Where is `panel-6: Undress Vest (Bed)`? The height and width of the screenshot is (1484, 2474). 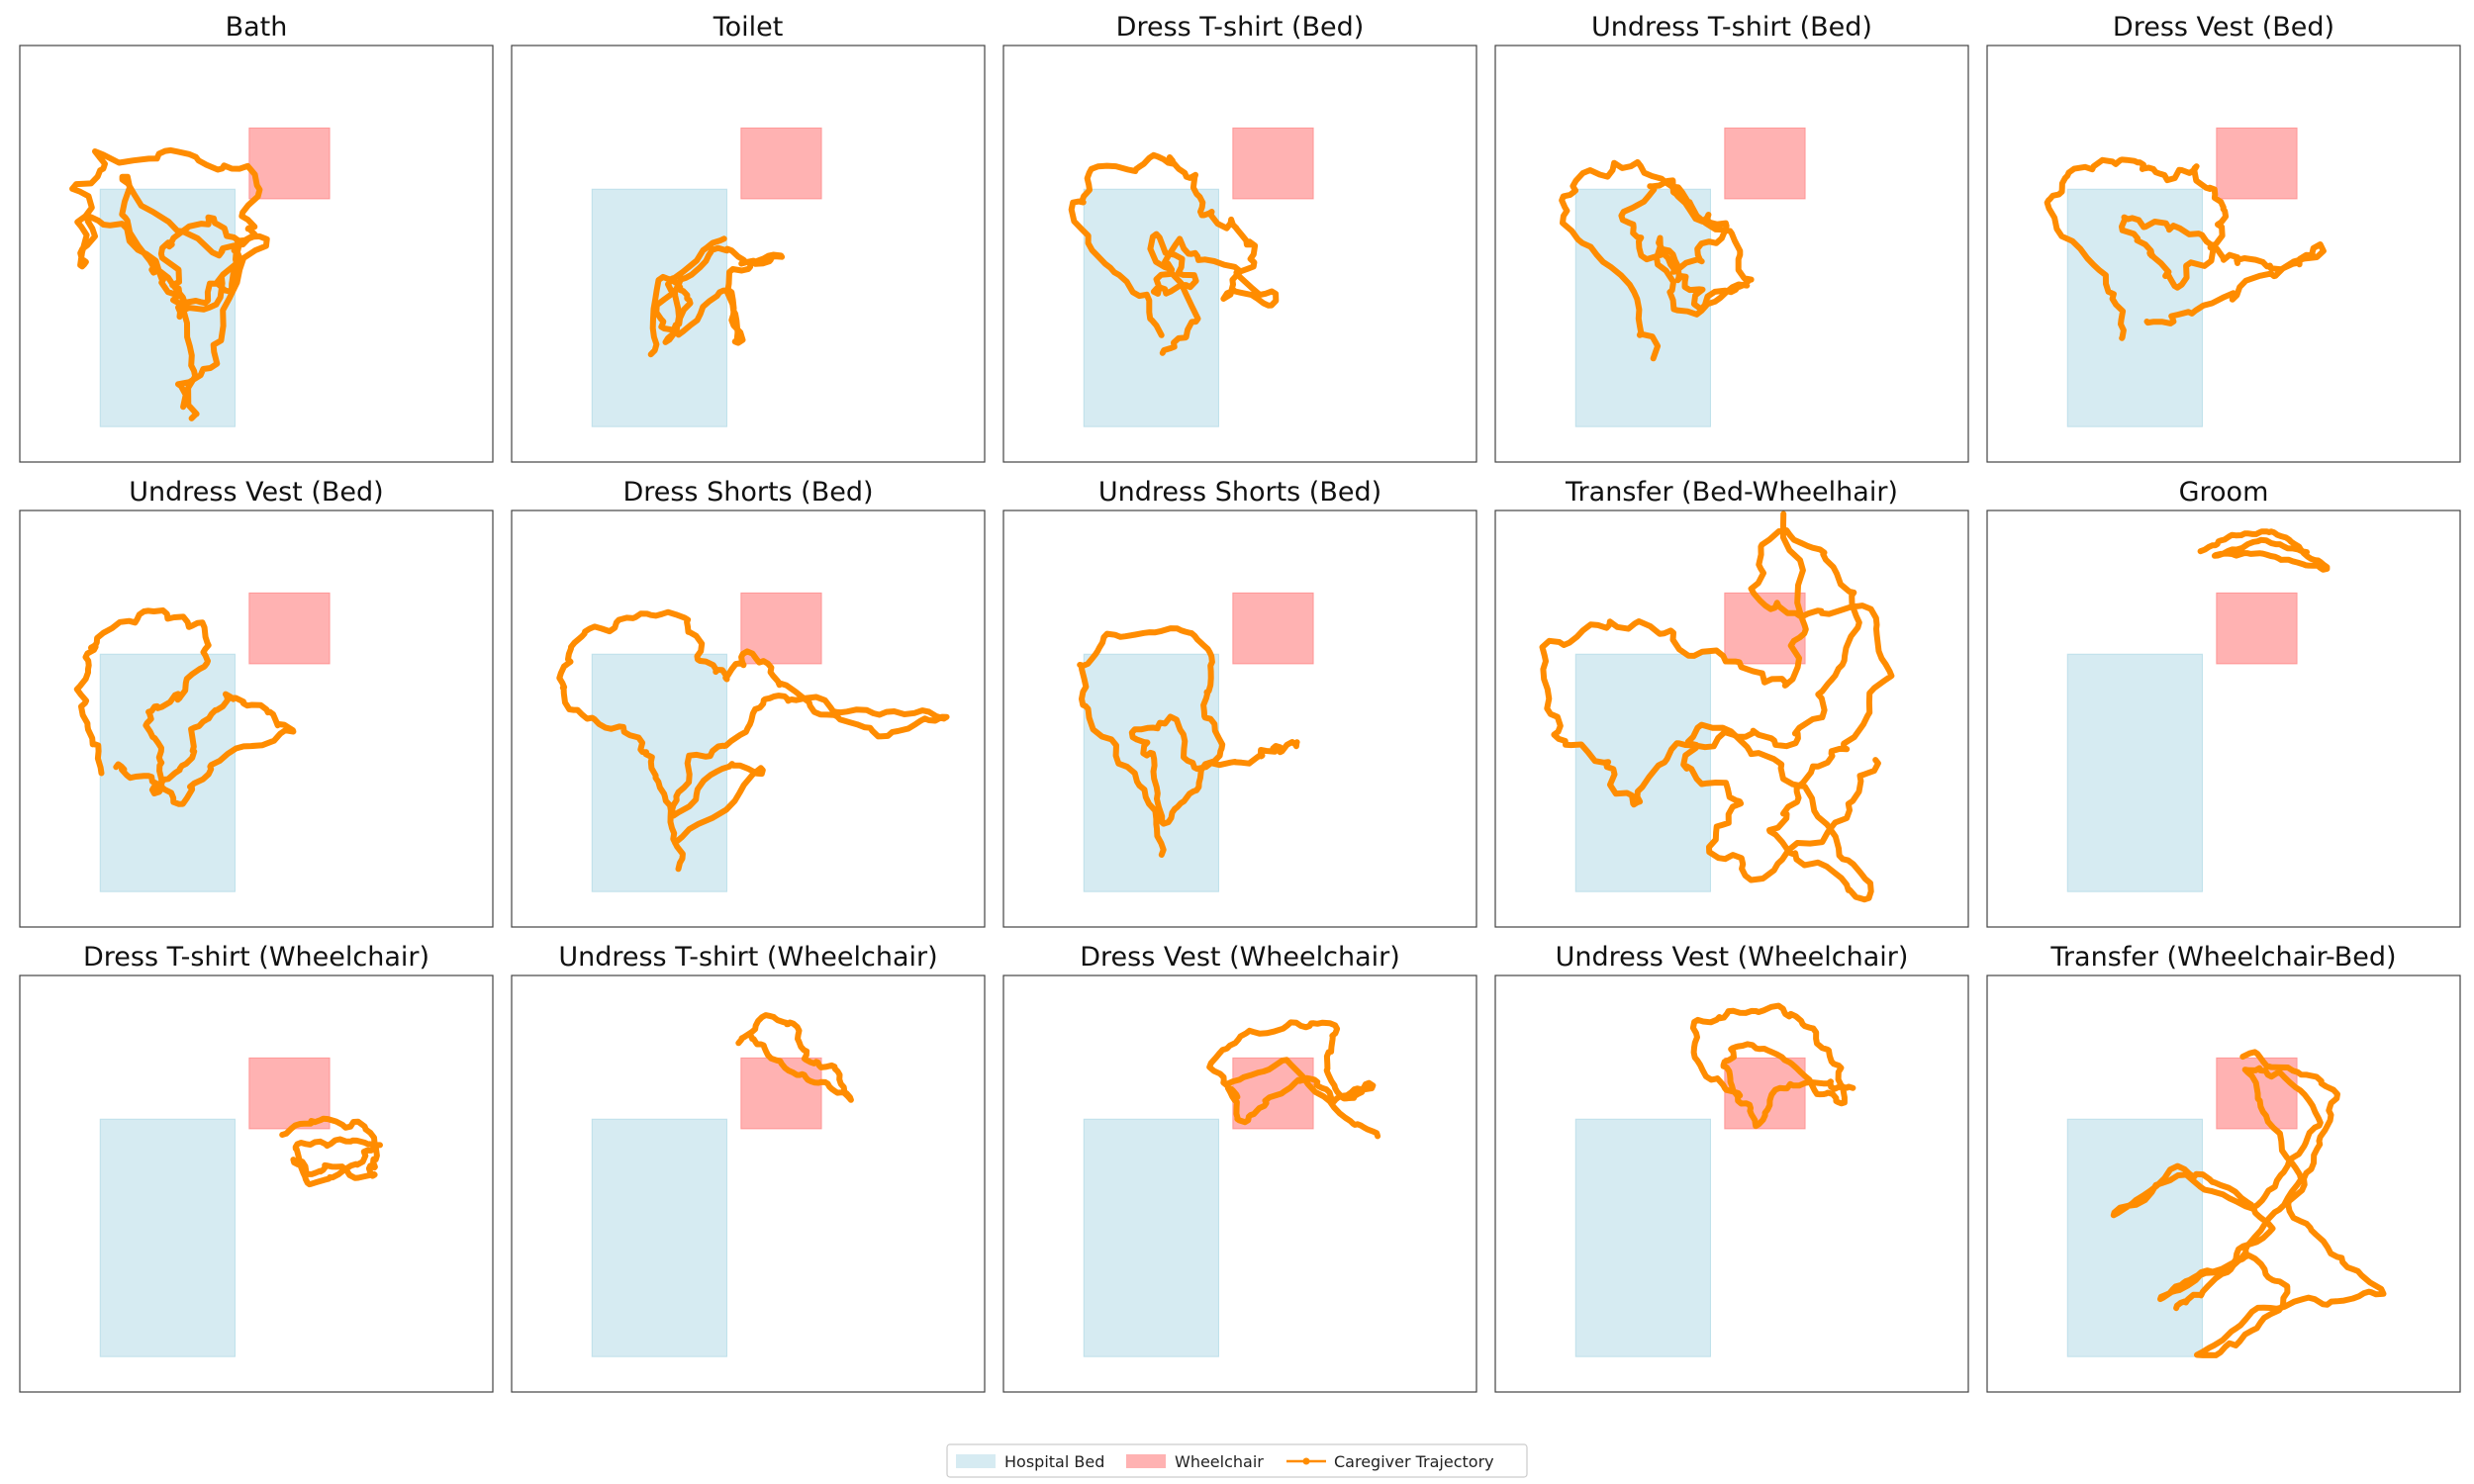 panel-6: Undress Vest (Bed) is located at coordinates (257, 702).